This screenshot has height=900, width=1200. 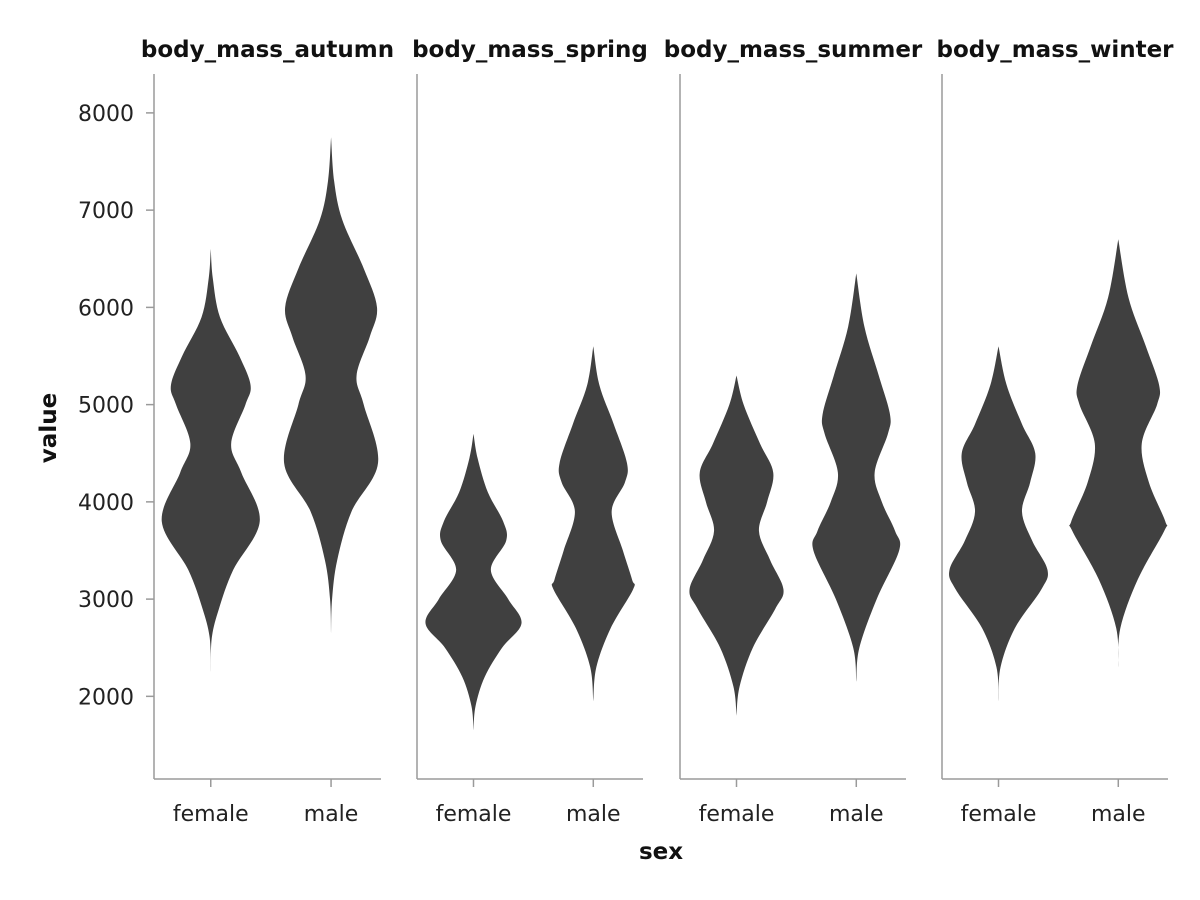 What do you see at coordinates (106, 503) in the screenshot?
I see `y-tick-label: 4000` at bounding box center [106, 503].